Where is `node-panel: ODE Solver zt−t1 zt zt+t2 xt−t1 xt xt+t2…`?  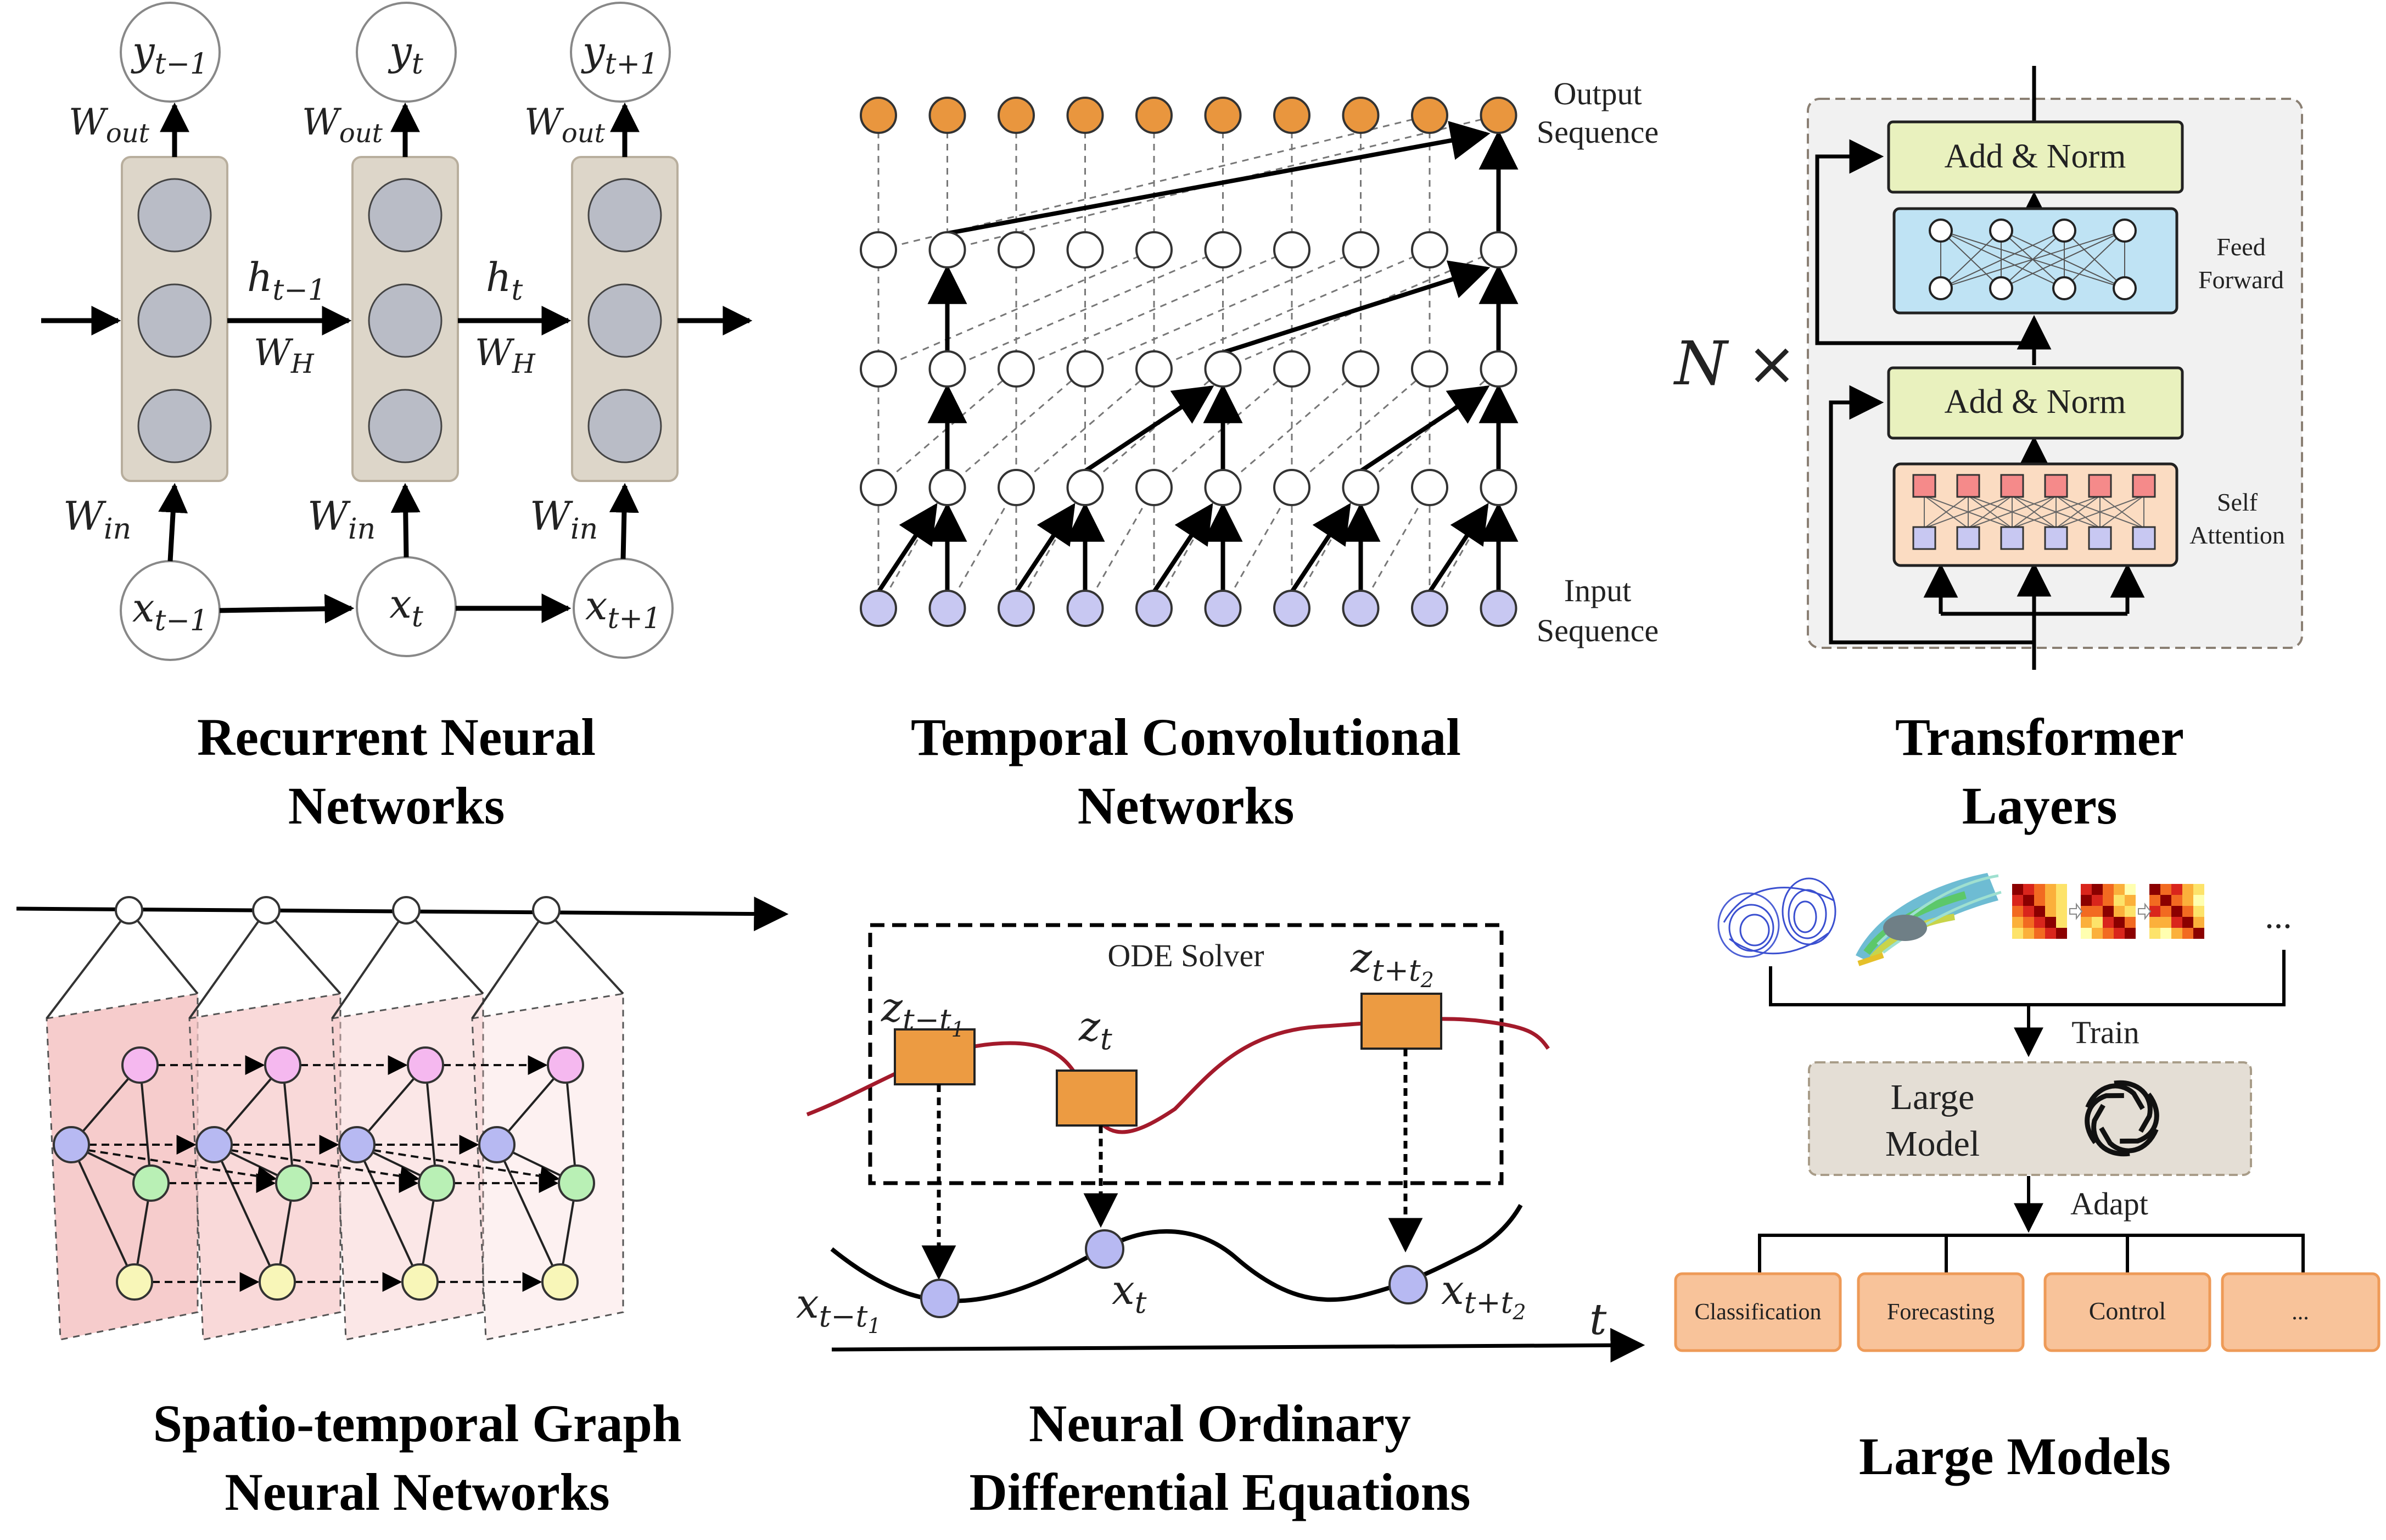 node-panel: ODE Solver zt−t1 zt zt+t2 xt−t1 xt xt+t2… is located at coordinates (1221, 1222).